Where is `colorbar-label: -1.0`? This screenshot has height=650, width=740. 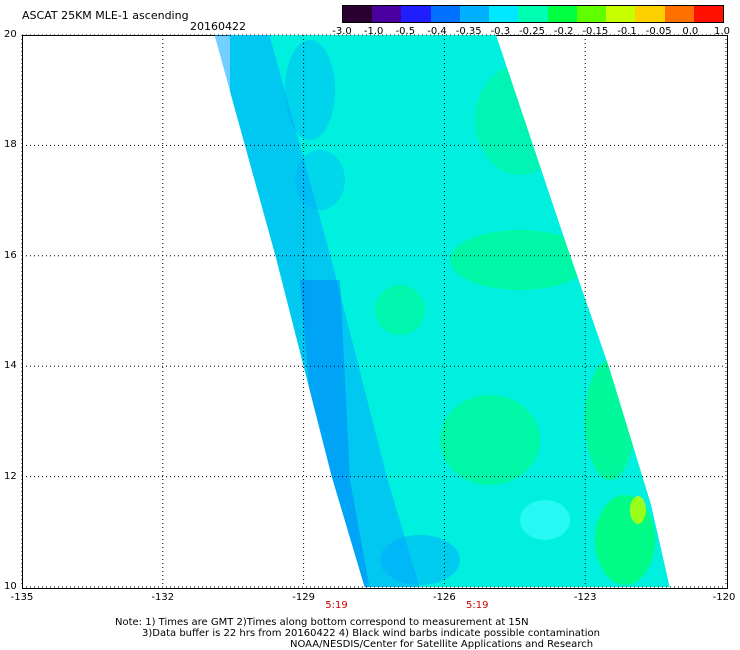 colorbar-label: -1.0 is located at coordinates (373, 31).